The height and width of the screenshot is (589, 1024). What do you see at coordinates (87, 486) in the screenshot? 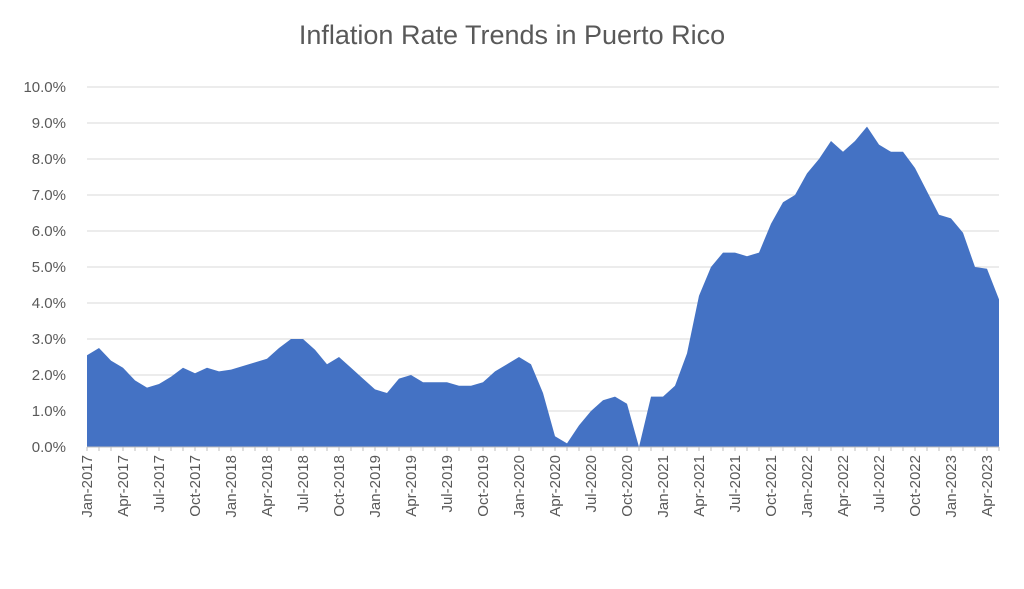
I see `x-tick-label: Jan-2017` at bounding box center [87, 486].